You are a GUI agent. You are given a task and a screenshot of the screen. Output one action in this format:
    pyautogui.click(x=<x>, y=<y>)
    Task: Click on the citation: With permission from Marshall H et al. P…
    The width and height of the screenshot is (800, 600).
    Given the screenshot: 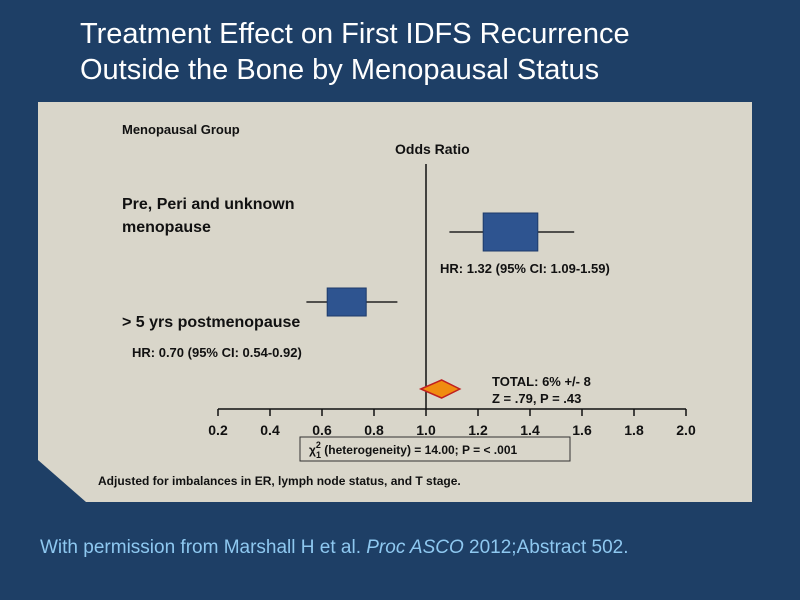 What is the action you would take?
    pyautogui.click(x=334, y=548)
    